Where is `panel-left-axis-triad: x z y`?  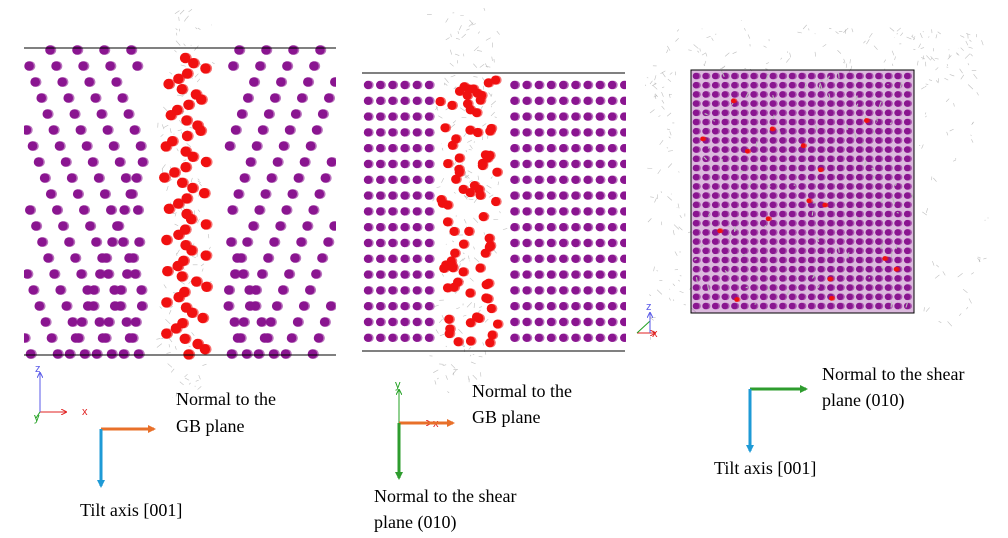 panel-left-axis-triad: x z y is located at coordinates (61, 393).